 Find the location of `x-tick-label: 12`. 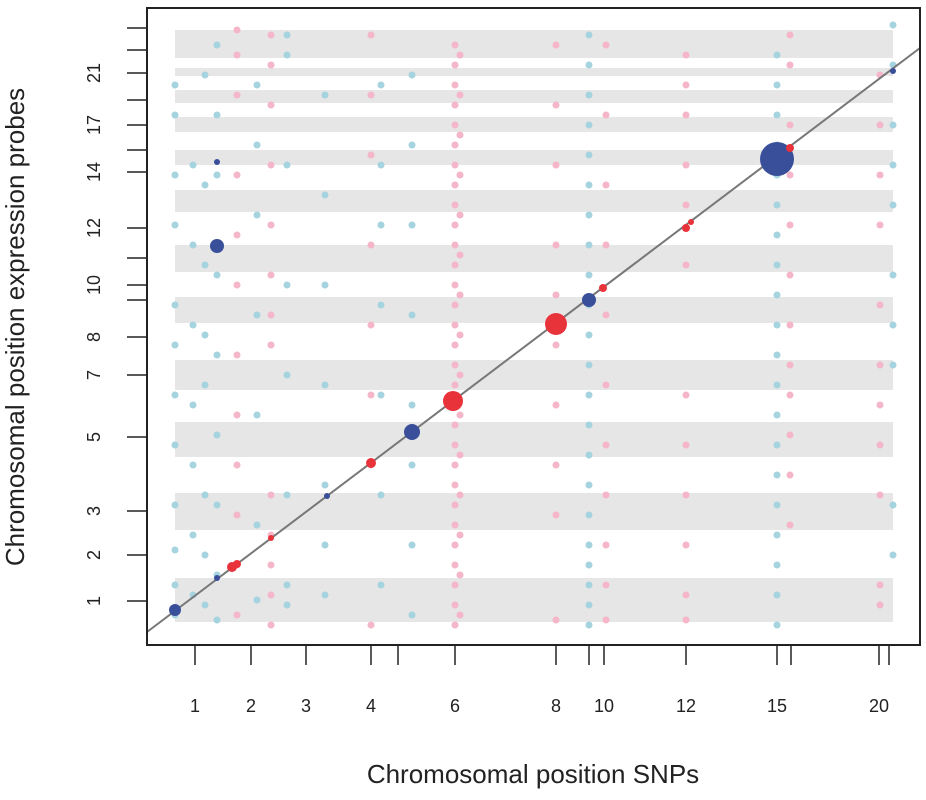

x-tick-label: 12 is located at coordinates (686, 706).